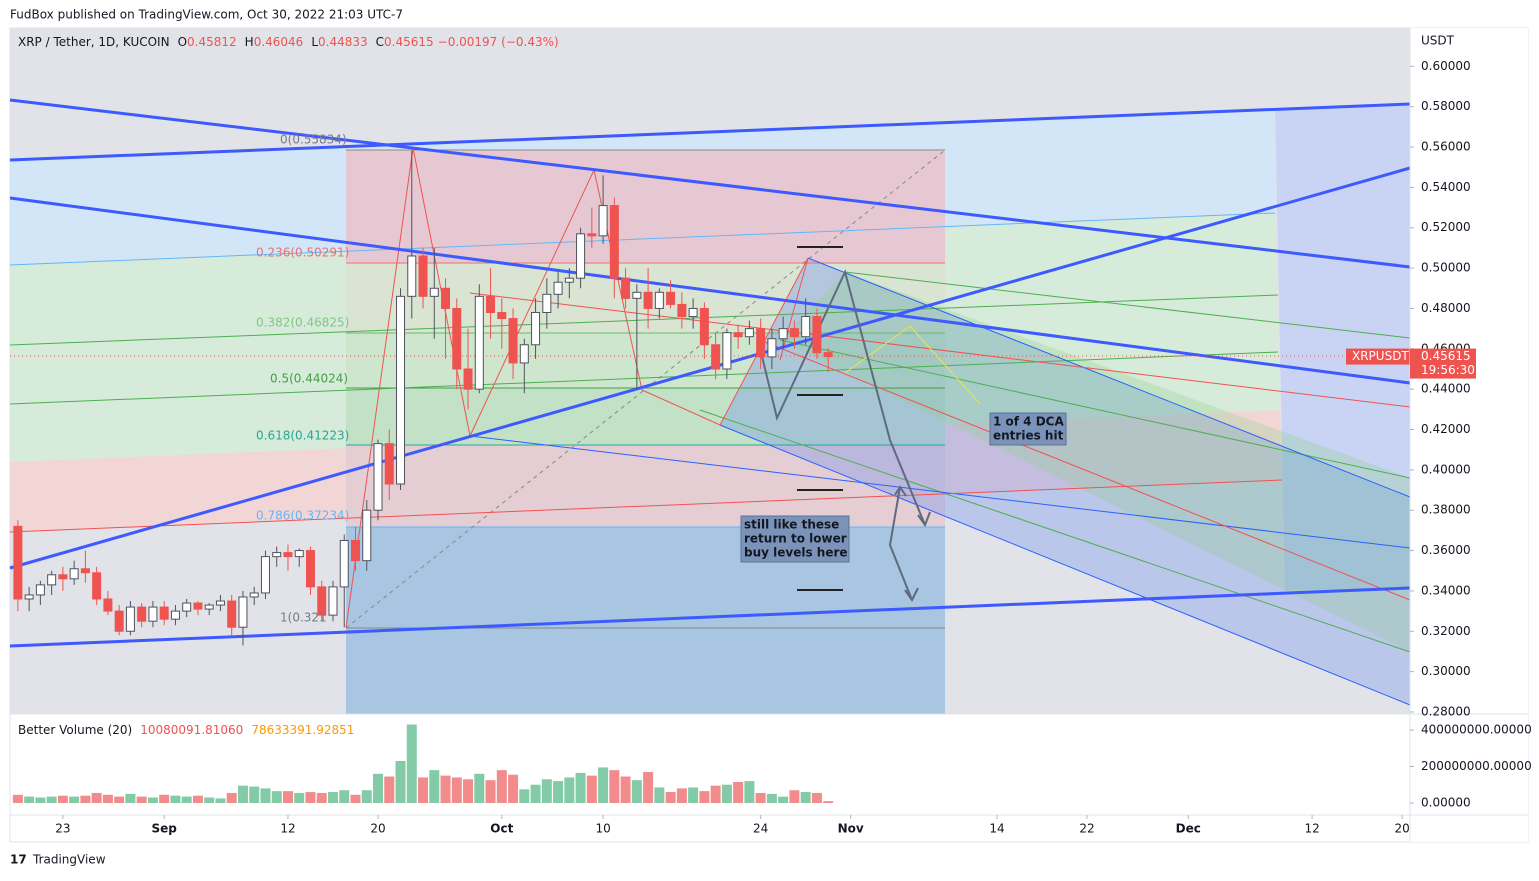 Image resolution: width=1539 pixels, height=881 pixels. Describe the element at coordinates (313, 140) in the screenshot. I see `fib-label: 0(0.55834)` at that location.